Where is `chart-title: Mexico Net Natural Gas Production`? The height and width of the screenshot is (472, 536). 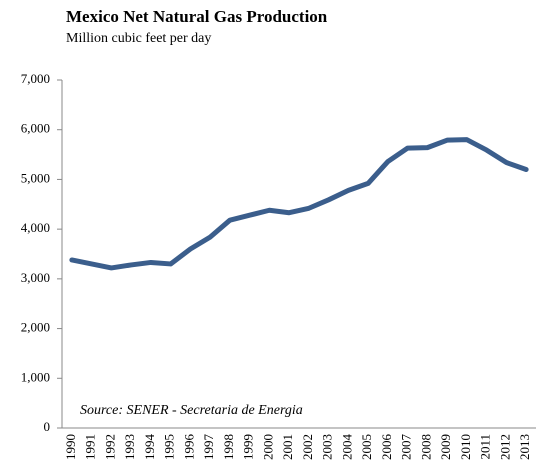
chart-title: Mexico Net Natural Gas Production is located at coordinates (197, 16).